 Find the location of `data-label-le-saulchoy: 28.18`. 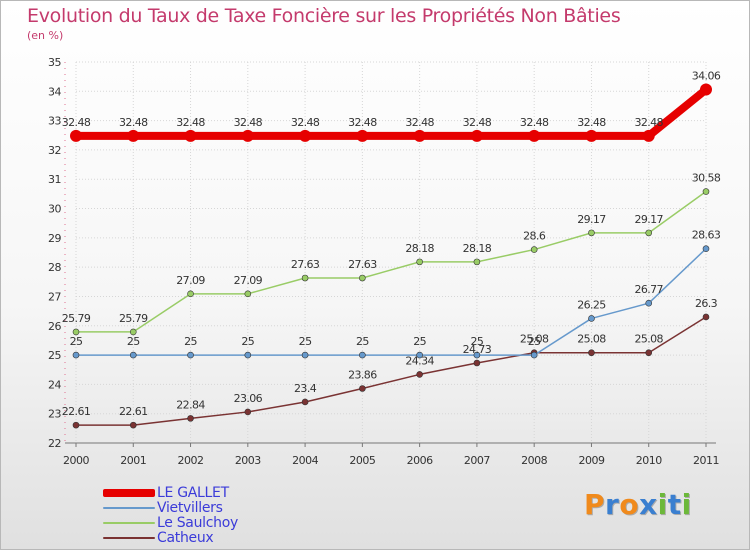

data-label-le-saulchoy: 28.18 is located at coordinates (419, 248).